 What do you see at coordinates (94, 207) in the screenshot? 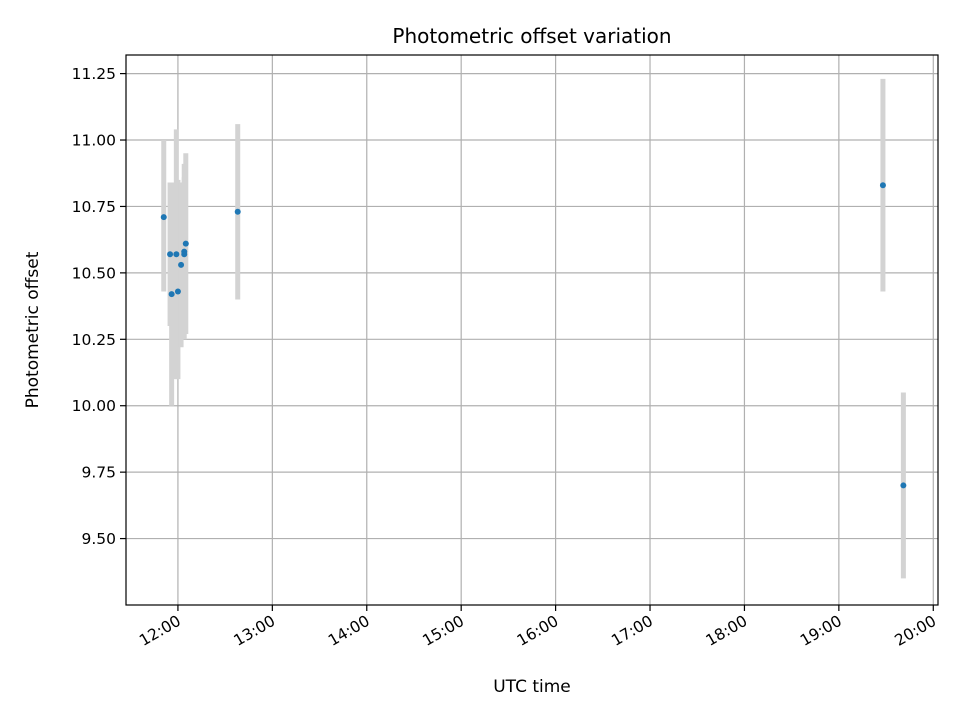
I see `y-tick-label: 10.75` at bounding box center [94, 207].